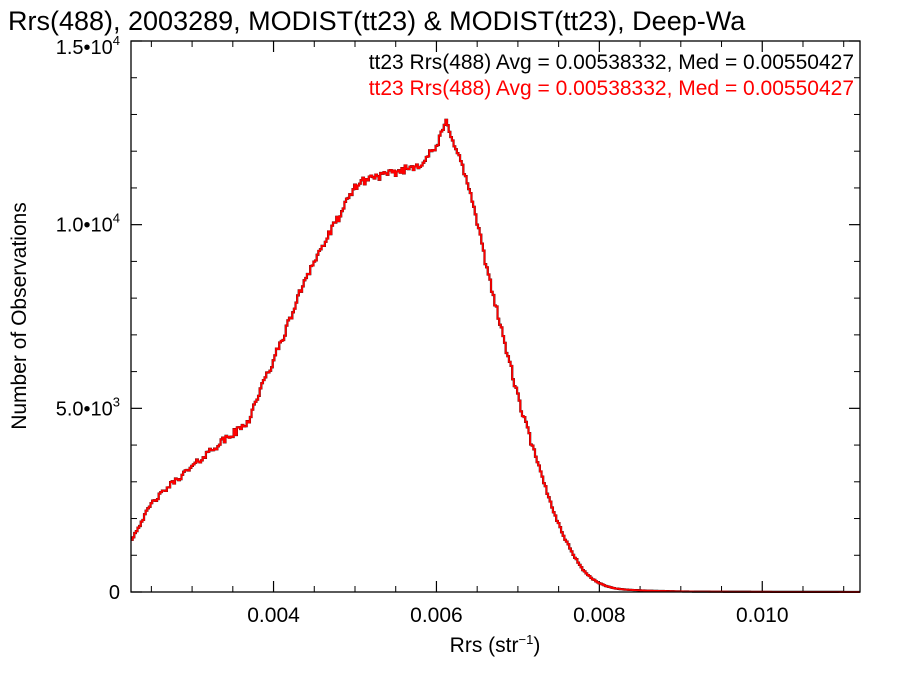 The height and width of the screenshot is (675, 900). What do you see at coordinates (599, 615) in the screenshot?
I see `x-tick-label: 0.008` at bounding box center [599, 615].